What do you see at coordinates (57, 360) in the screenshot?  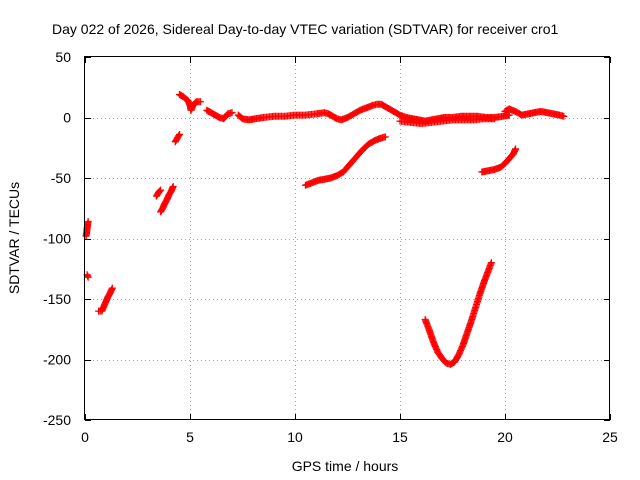 I see `y-tick-label: -200` at bounding box center [57, 360].